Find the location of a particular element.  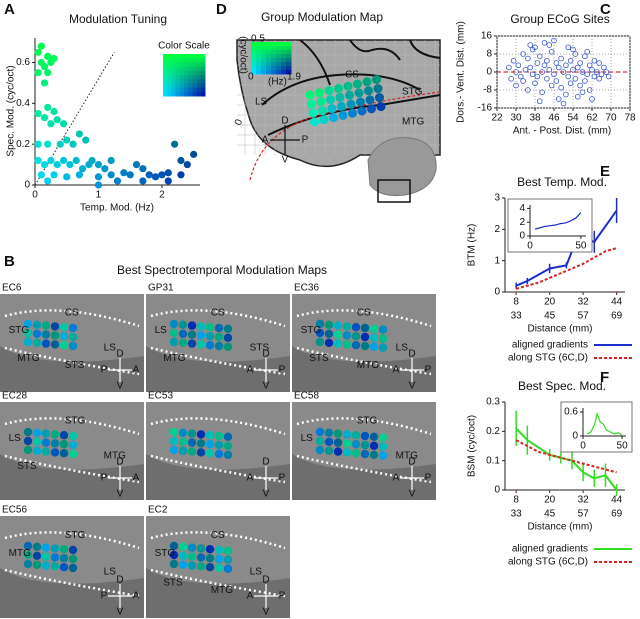

brain-shade is located at coordinates (72, 593).